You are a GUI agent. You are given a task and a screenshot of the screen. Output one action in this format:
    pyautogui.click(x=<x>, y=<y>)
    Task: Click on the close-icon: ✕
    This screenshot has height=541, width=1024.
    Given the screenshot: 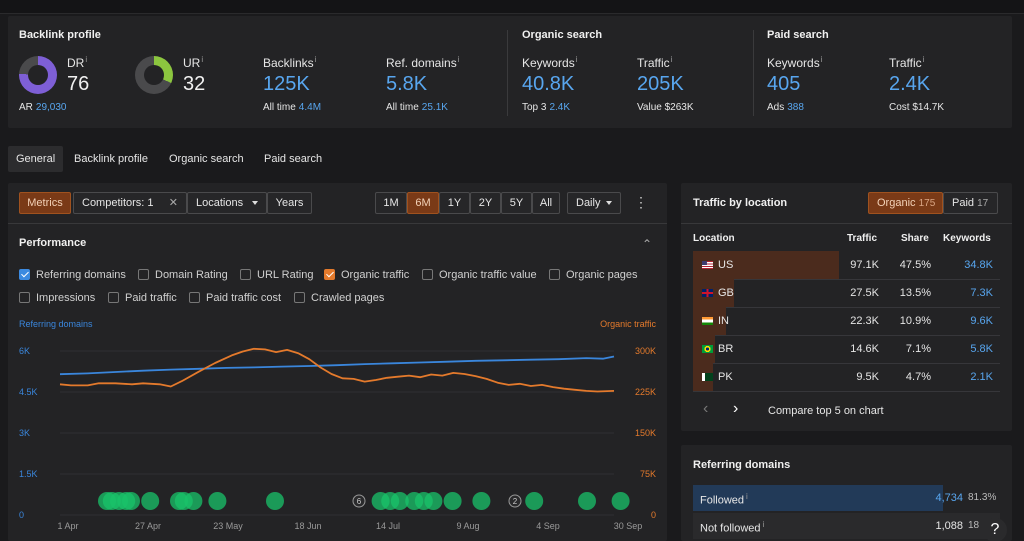 What is the action you would take?
    pyautogui.click(x=173, y=203)
    